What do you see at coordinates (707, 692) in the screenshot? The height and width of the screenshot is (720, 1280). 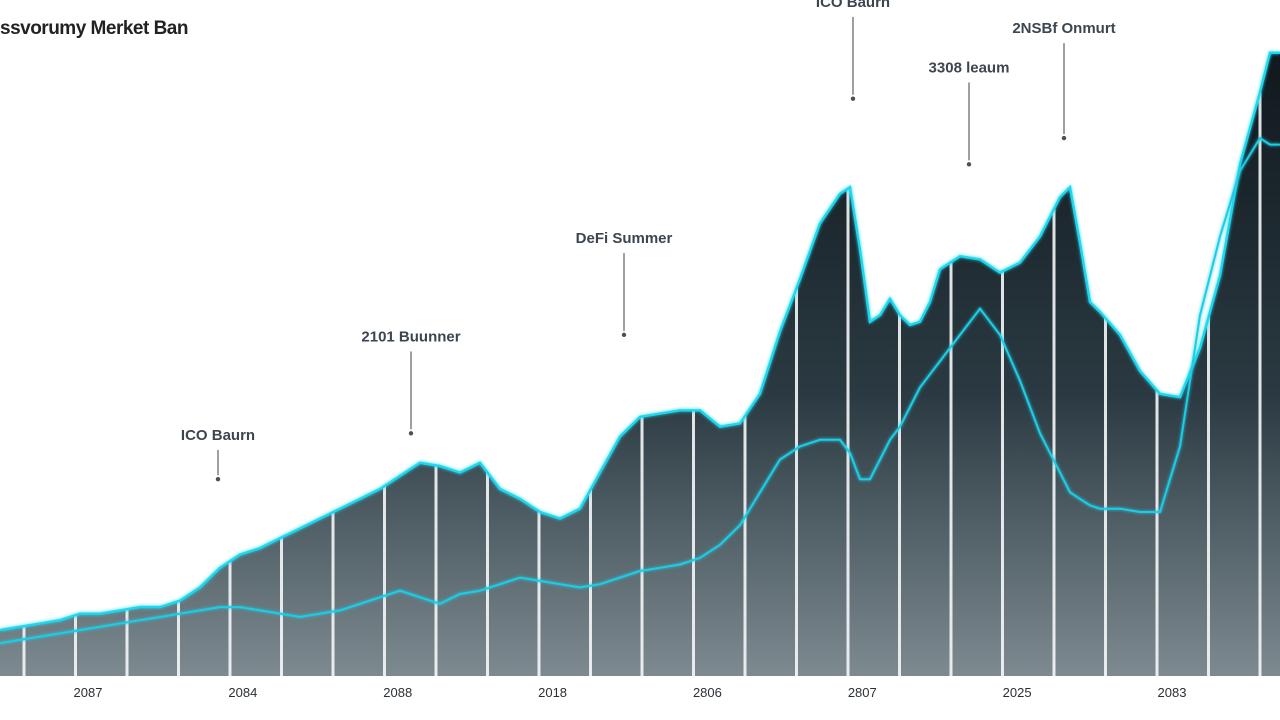 I see `x-tick-label: 2806` at bounding box center [707, 692].